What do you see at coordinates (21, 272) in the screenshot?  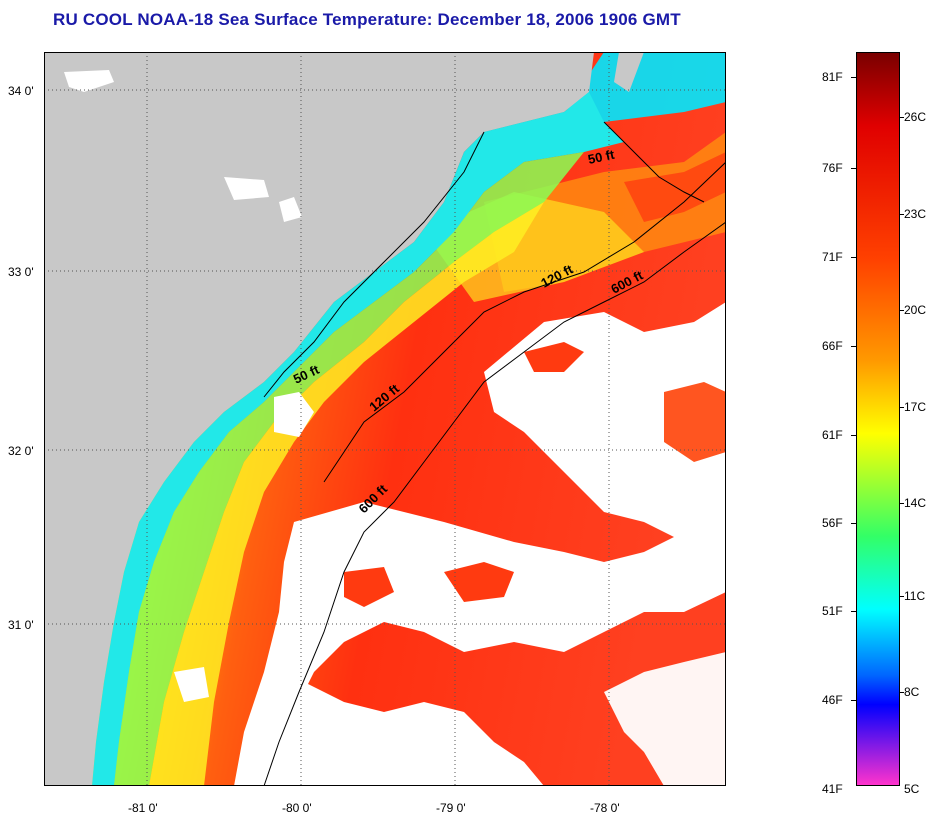 I see `lat-label-33: 33 0'` at bounding box center [21, 272].